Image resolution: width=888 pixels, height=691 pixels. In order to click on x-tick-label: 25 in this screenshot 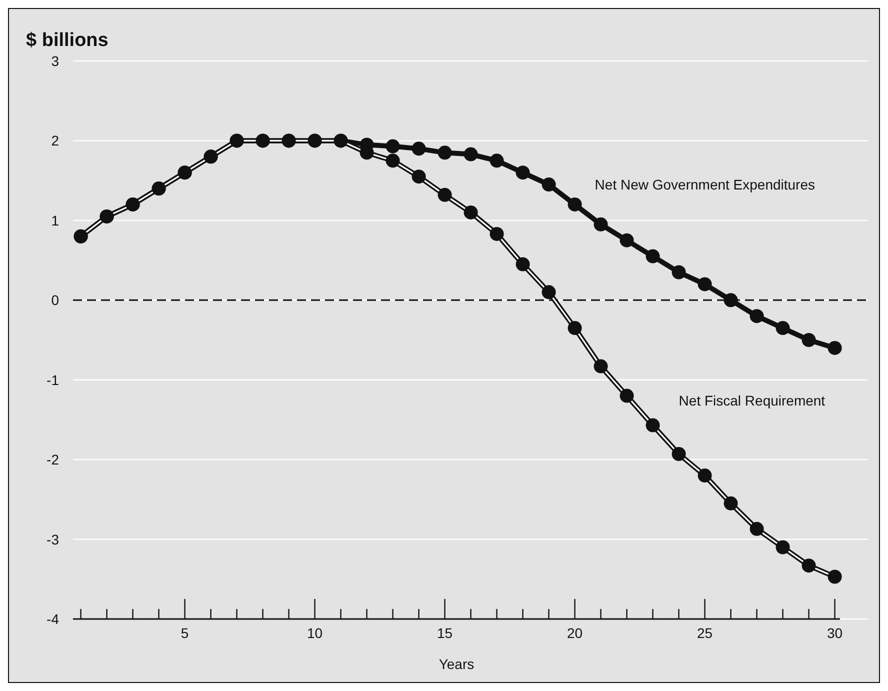, I will do `click(705, 633)`.